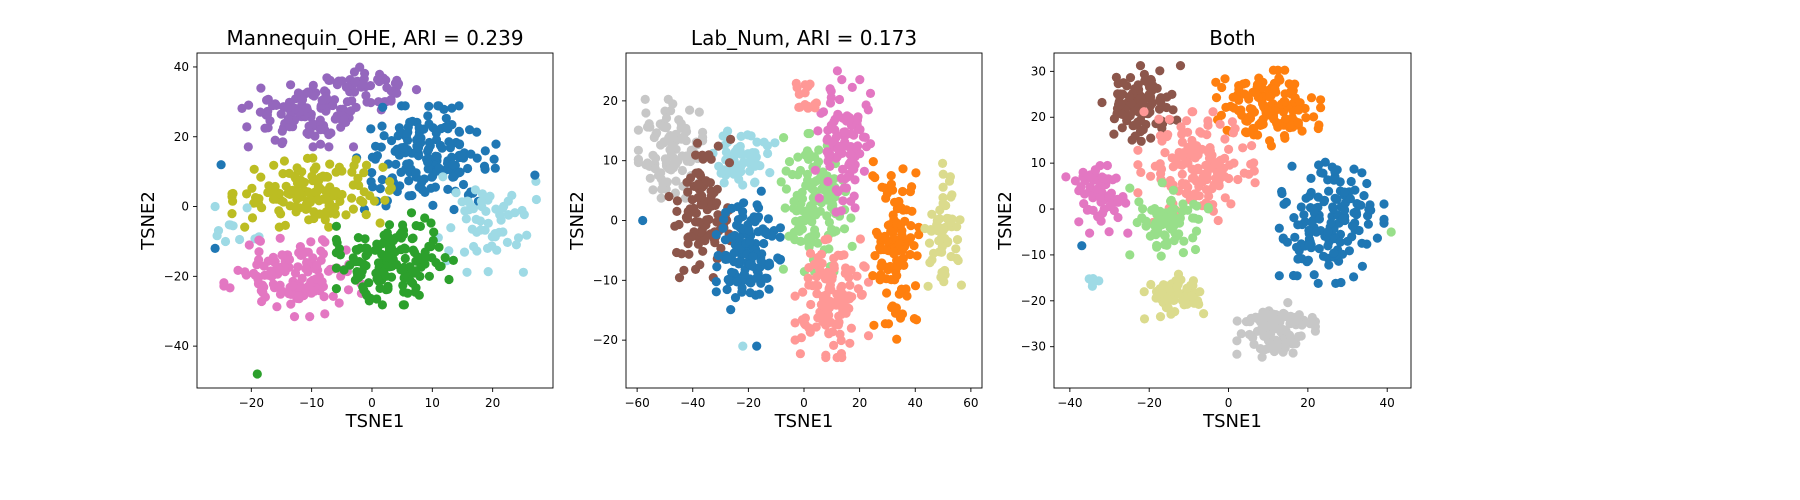 The height and width of the screenshot is (500, 1800). Describe the element at coordinates (748, 403) in the screenshot. I see `x-tick-label: −20` at that location.